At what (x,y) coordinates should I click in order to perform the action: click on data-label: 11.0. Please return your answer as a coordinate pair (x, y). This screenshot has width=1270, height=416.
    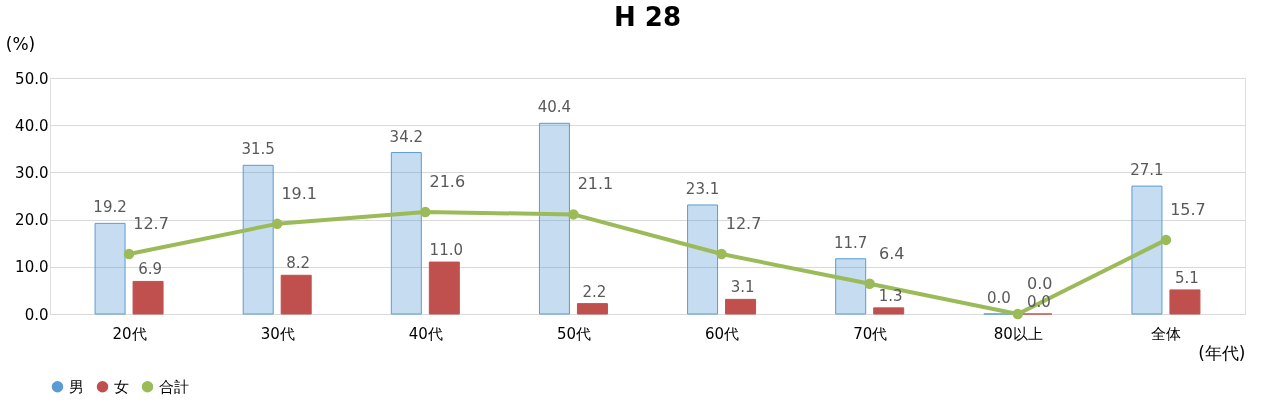
    Looking at the image, I should click on (446, 250).